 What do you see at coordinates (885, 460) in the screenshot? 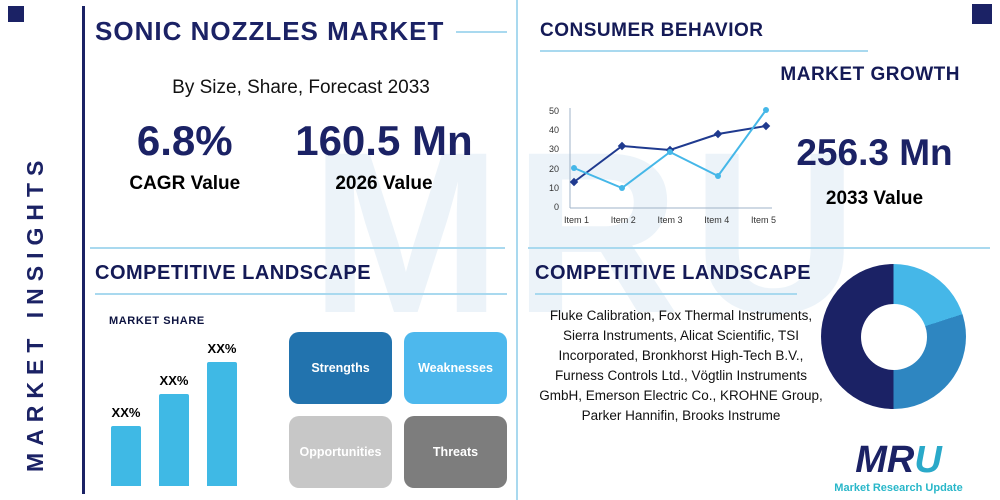
I see `logo-letters-primary: MR` at bounding box center [885, 460].